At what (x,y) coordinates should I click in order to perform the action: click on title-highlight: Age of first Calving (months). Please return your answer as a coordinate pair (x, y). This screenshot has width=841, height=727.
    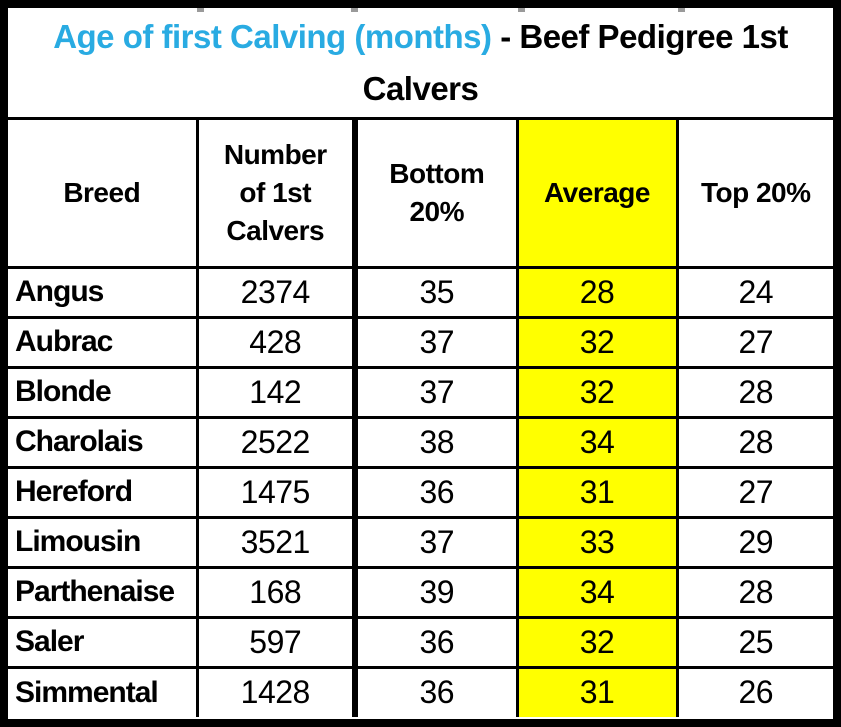
    Looking at the image, I should click on (272, 37).